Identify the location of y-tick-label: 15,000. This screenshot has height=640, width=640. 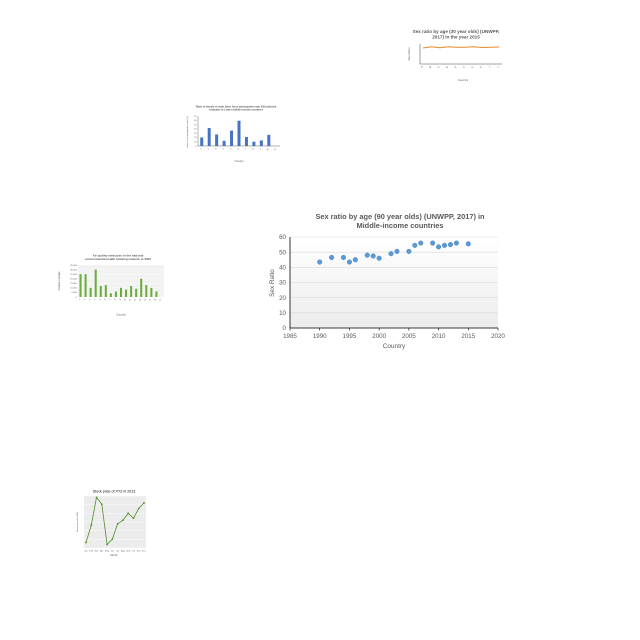
(73, 284).